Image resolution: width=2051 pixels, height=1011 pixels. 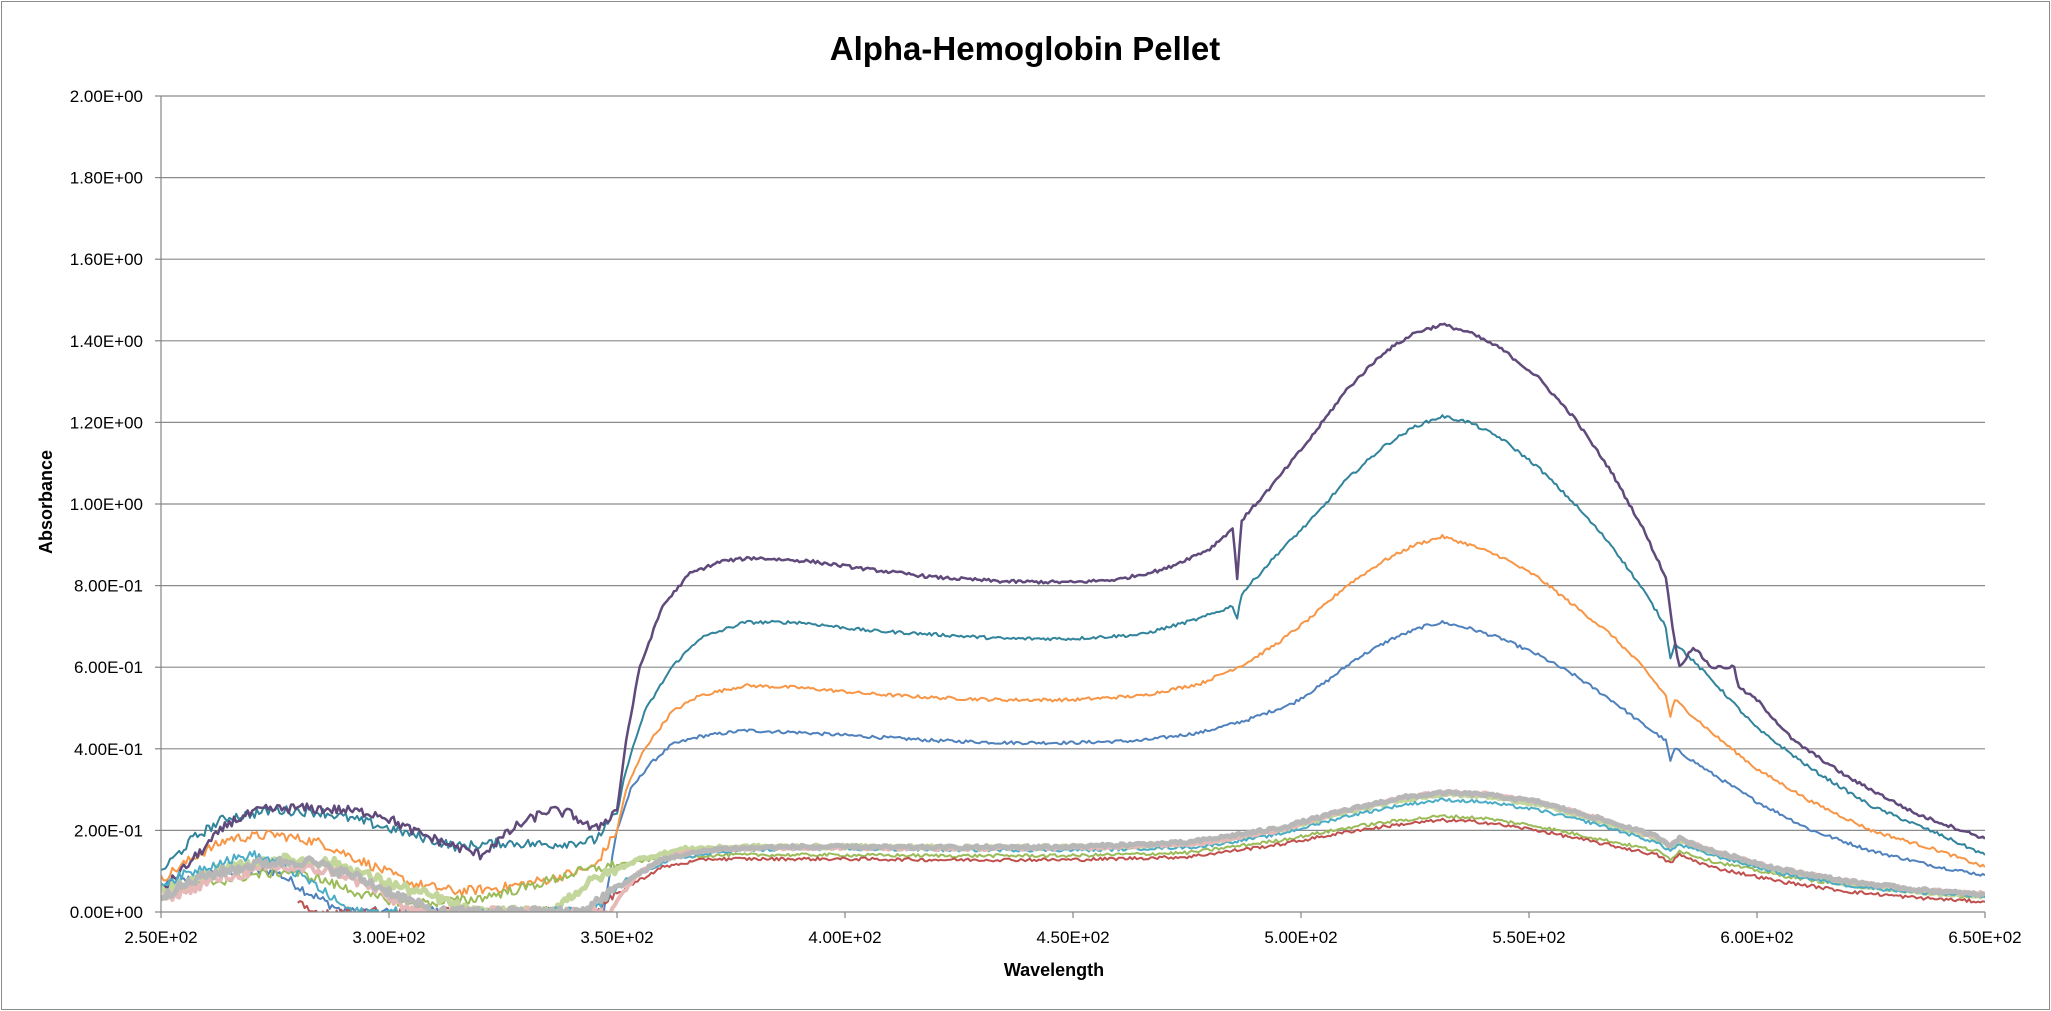 What do you see at coordinates (108, 667) in the screenshot?
I see `y-tick-label: 6.00E-01` at bounding box center [108, 667].